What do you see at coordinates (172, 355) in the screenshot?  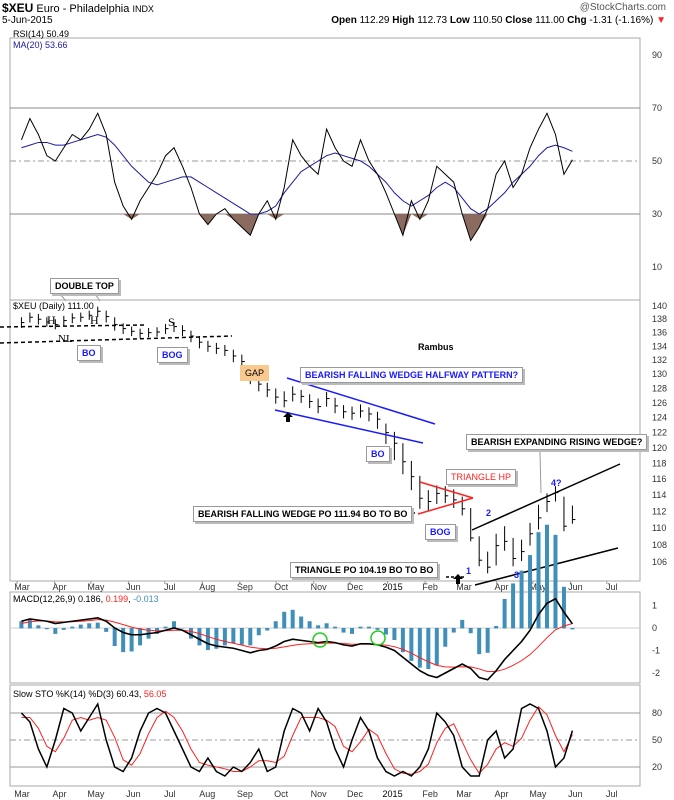 I see `bog-label-1: BOG` at bounding box center [172, 355].